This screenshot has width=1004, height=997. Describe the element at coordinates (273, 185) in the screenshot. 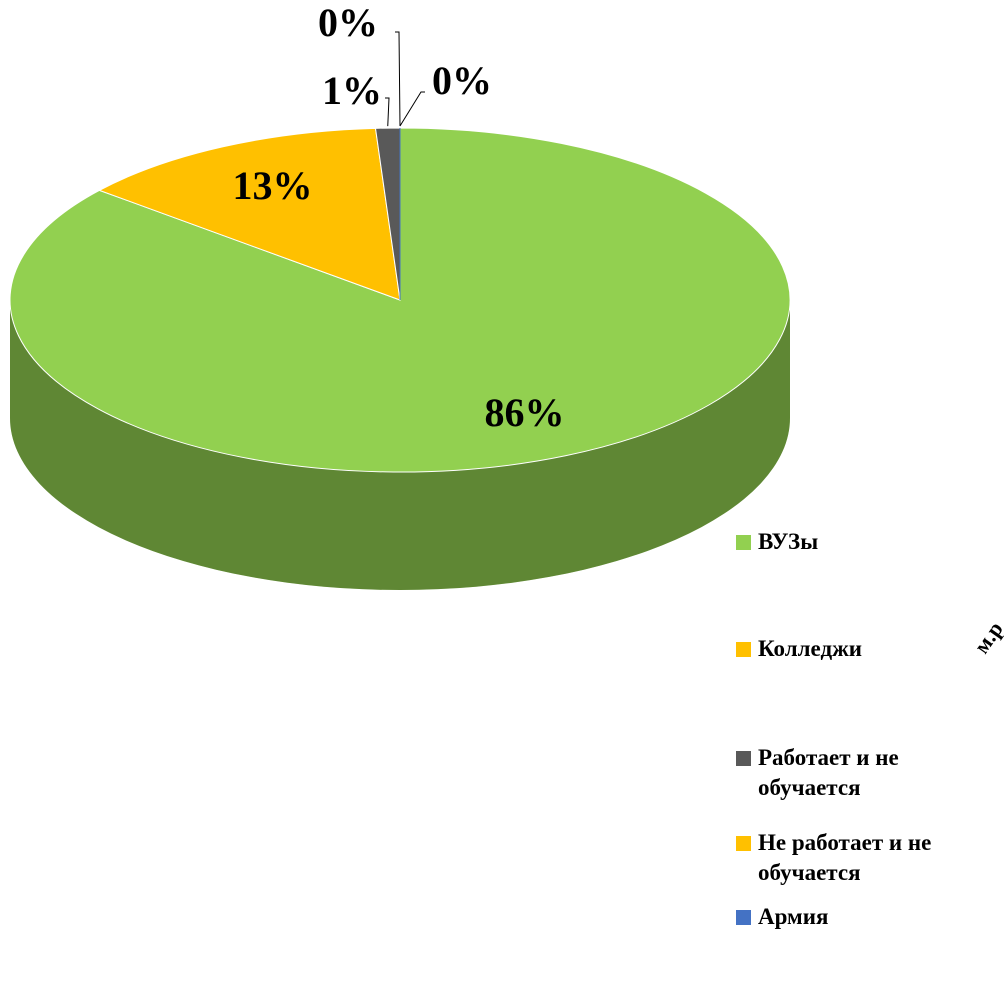

I see `data-label: 13%` at that location.